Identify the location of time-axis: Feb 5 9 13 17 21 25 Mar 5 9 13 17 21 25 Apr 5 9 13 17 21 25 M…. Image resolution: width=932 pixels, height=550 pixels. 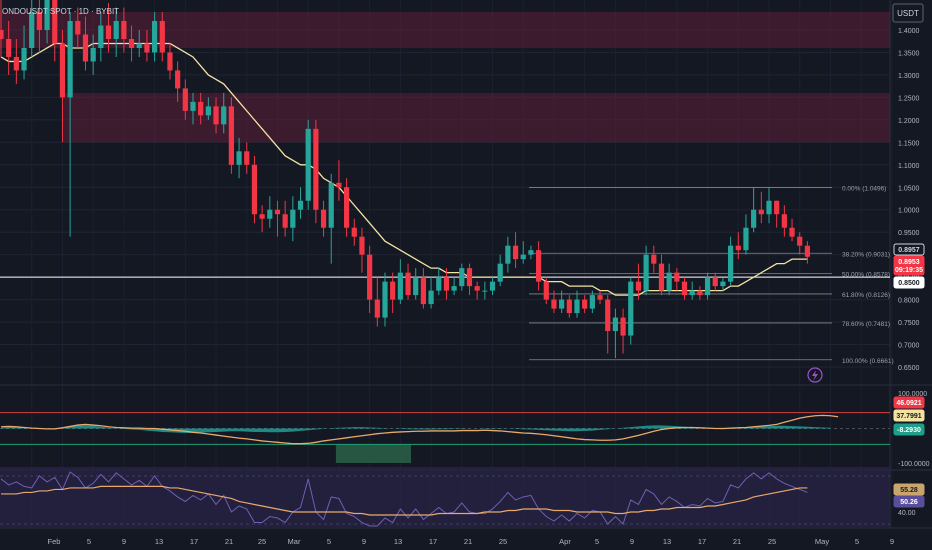
(471, 541).